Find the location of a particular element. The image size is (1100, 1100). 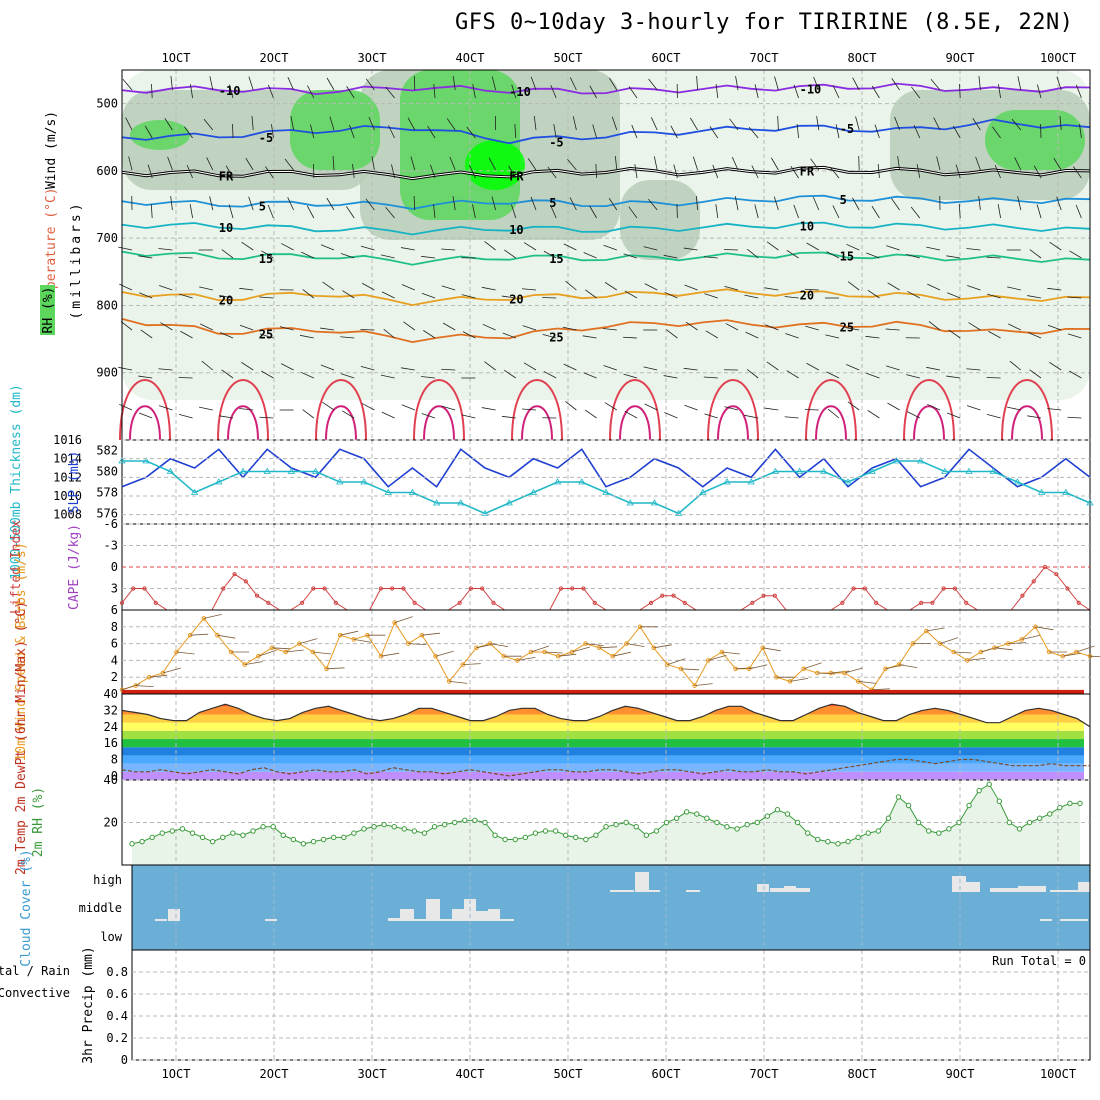

temperature-label: Temperature (°C) is located at coordinates (51, 249).